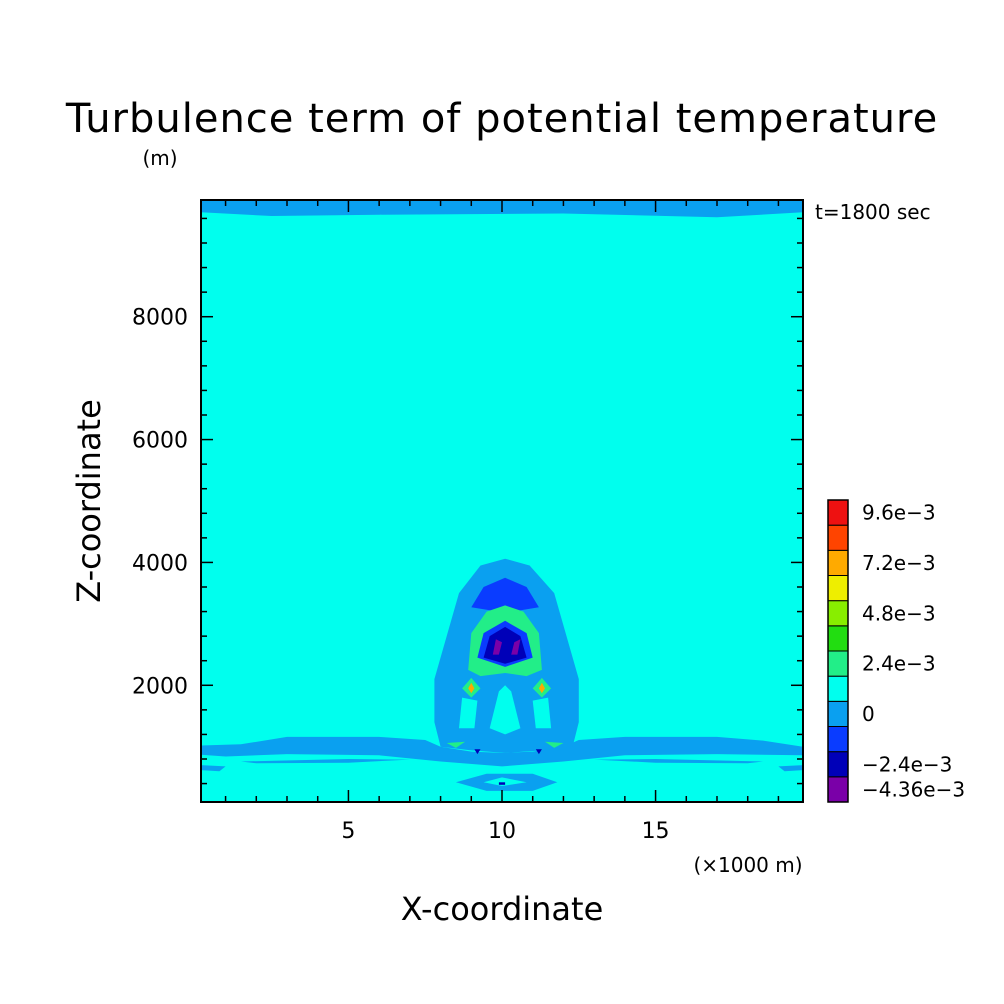 This screenshot has height=1004, width=1004. What do you see at coordinates (907, 764) in the screenshot?
I see `colorbar-label: −2.4e−3` at bounding box center [907, 764].